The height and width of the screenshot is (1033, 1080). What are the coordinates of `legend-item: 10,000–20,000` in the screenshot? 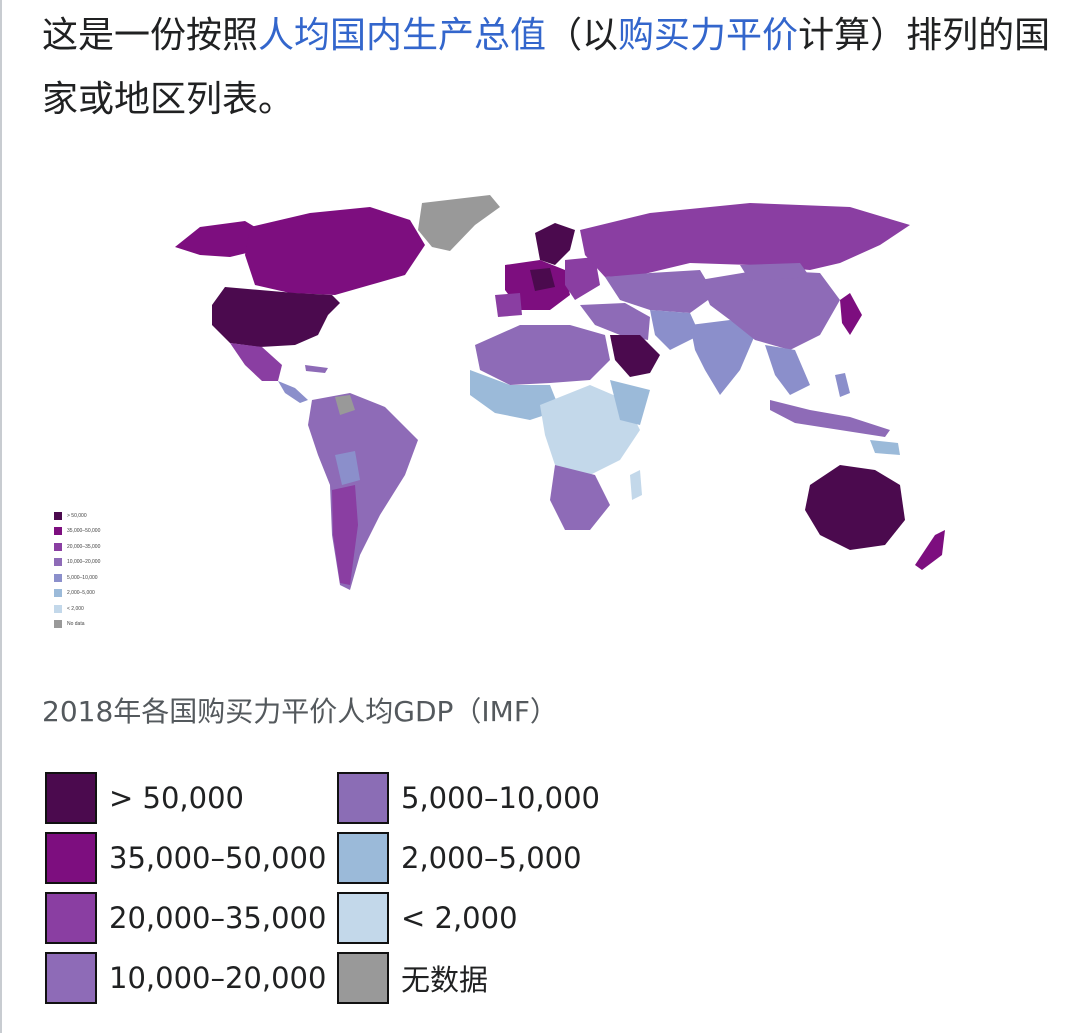 It's located at (185, 978).